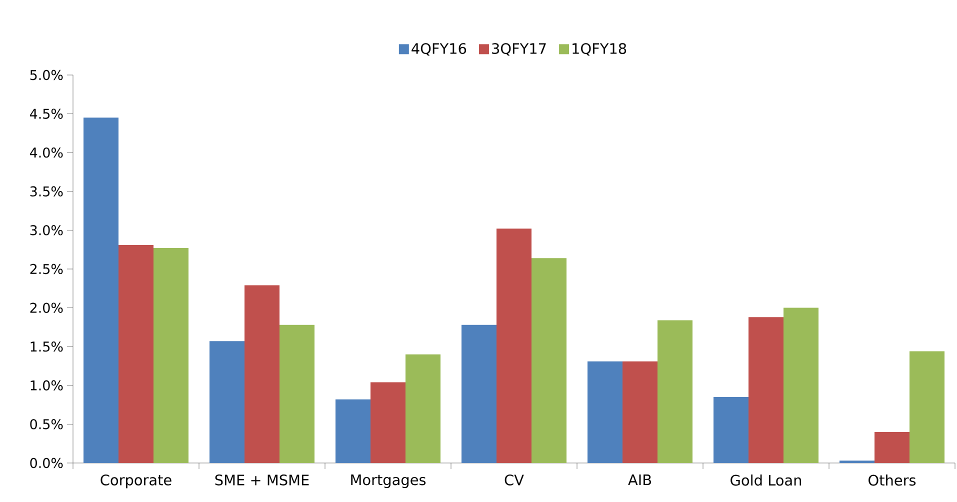  I want to click on y-tick-label: 1.0%, so click(46, 385).